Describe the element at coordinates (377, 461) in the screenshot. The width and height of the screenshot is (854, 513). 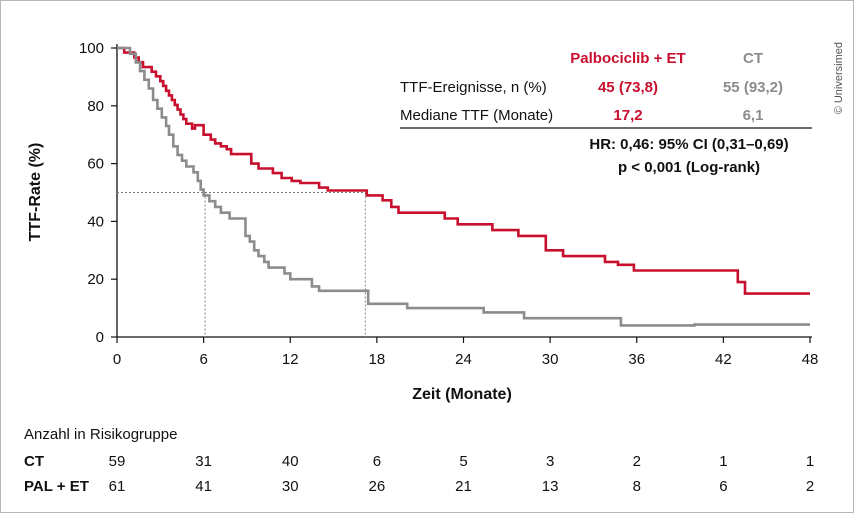
I see `risk-value-ct: 6` at that location.